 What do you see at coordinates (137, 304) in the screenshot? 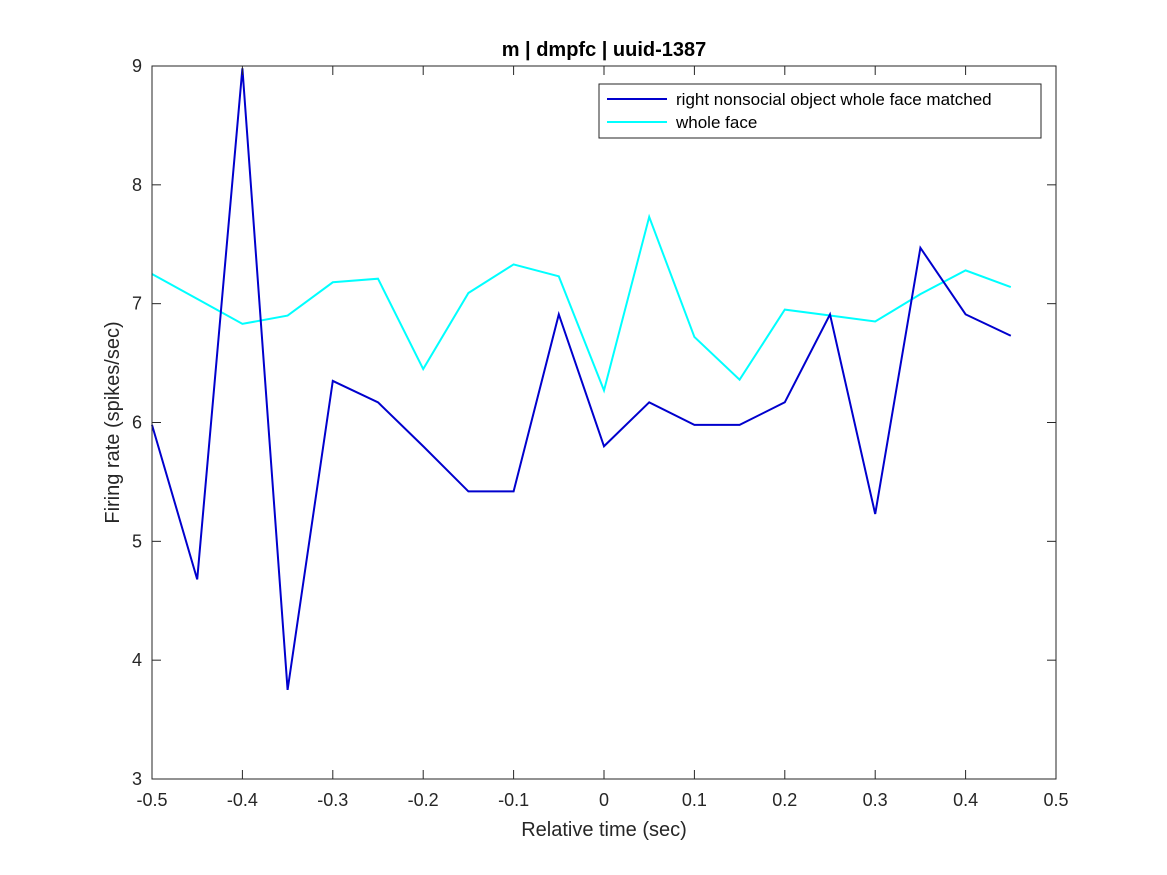
I see `y-tick-label: 7` at bounding box center [137, 304].